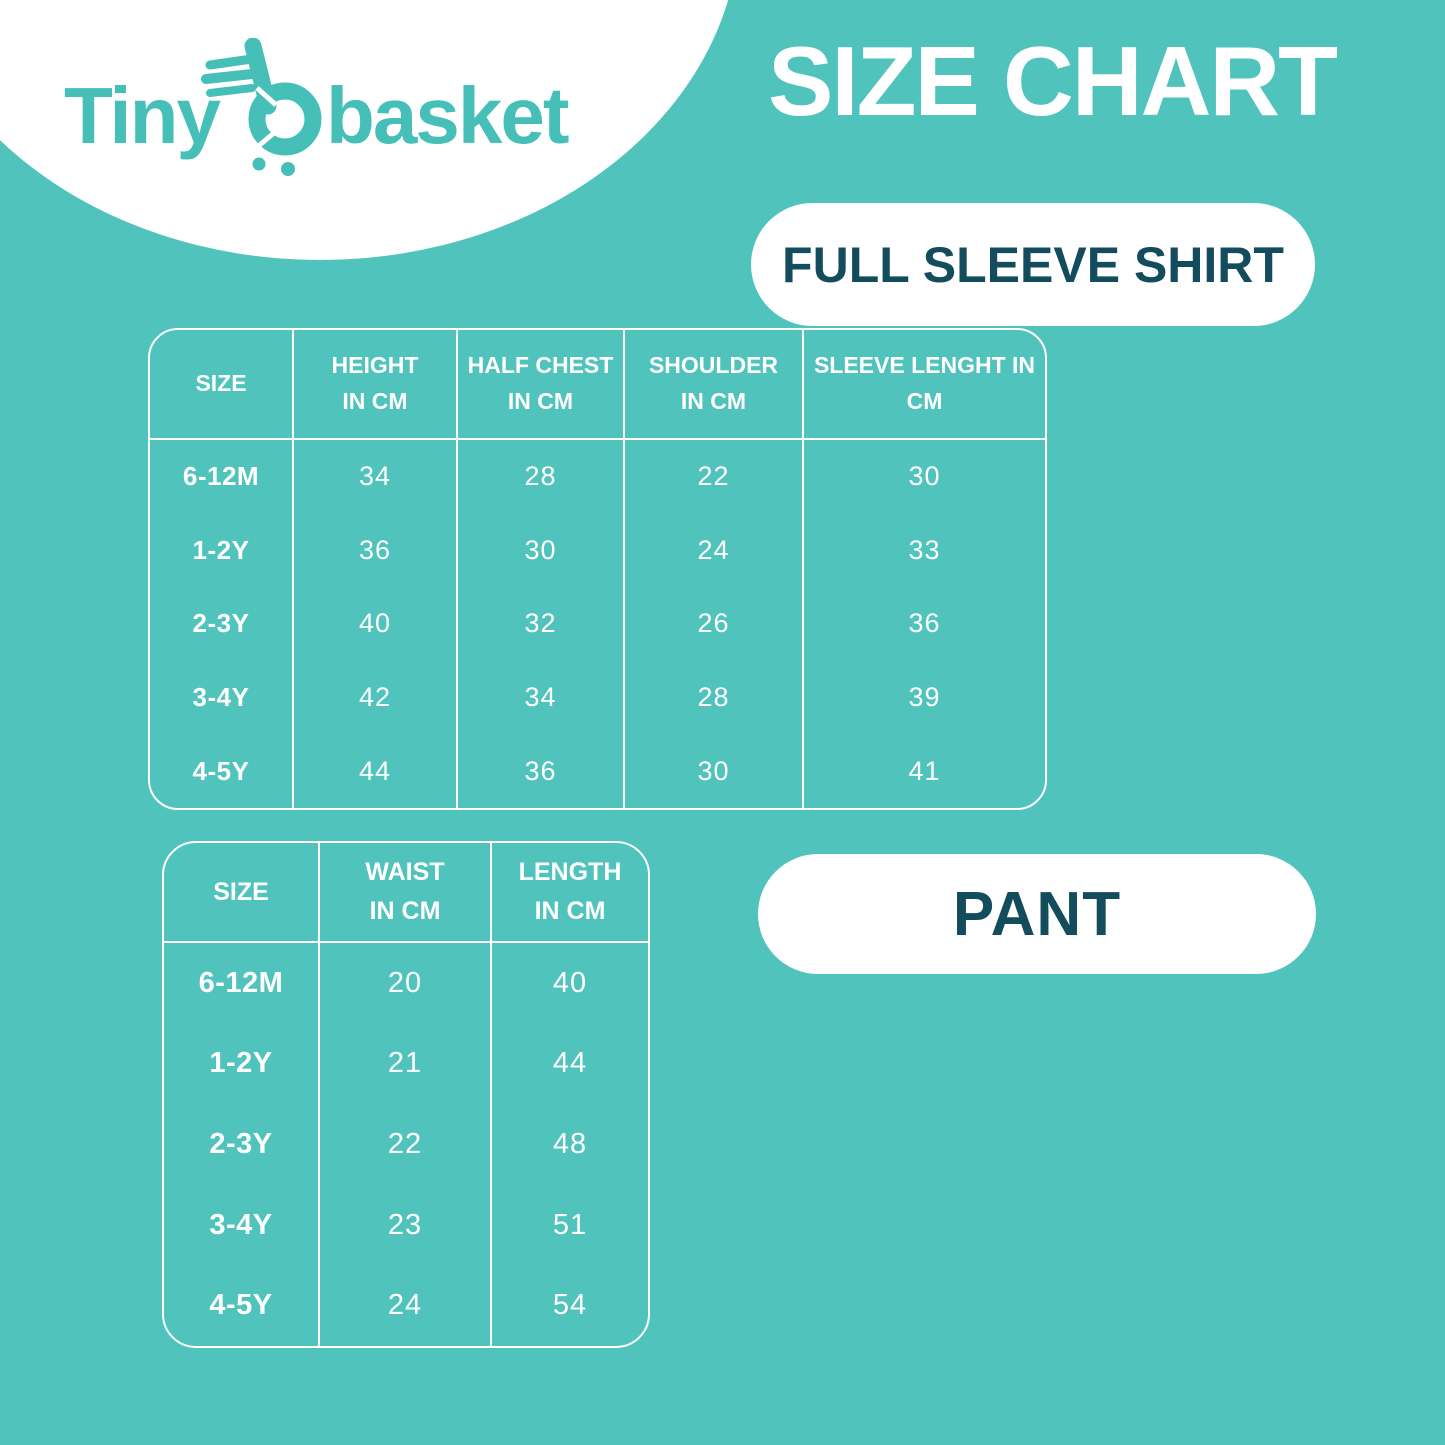 Image resolution: width=1445 pixels, height=1445 pixels. I want to click on cart-basket-icon, so click(261, 107).